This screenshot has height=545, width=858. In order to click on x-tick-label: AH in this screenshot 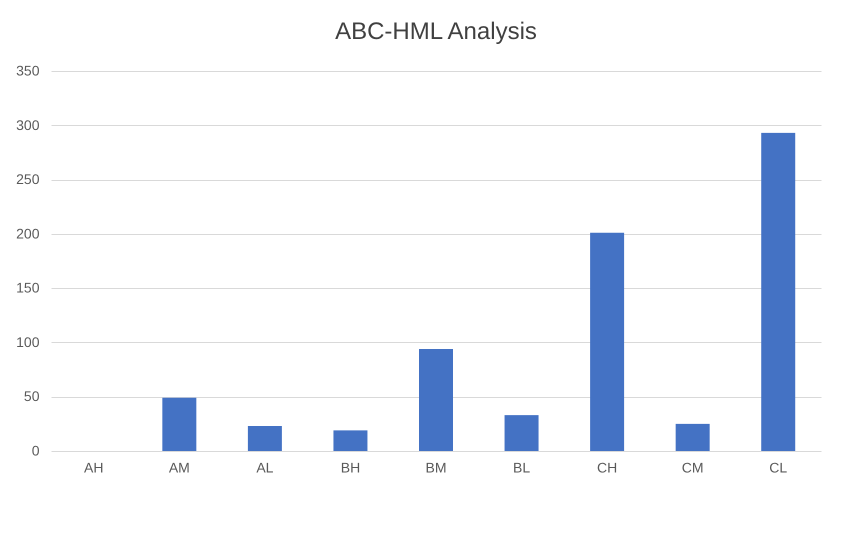, I will do `click(94, 468)`.